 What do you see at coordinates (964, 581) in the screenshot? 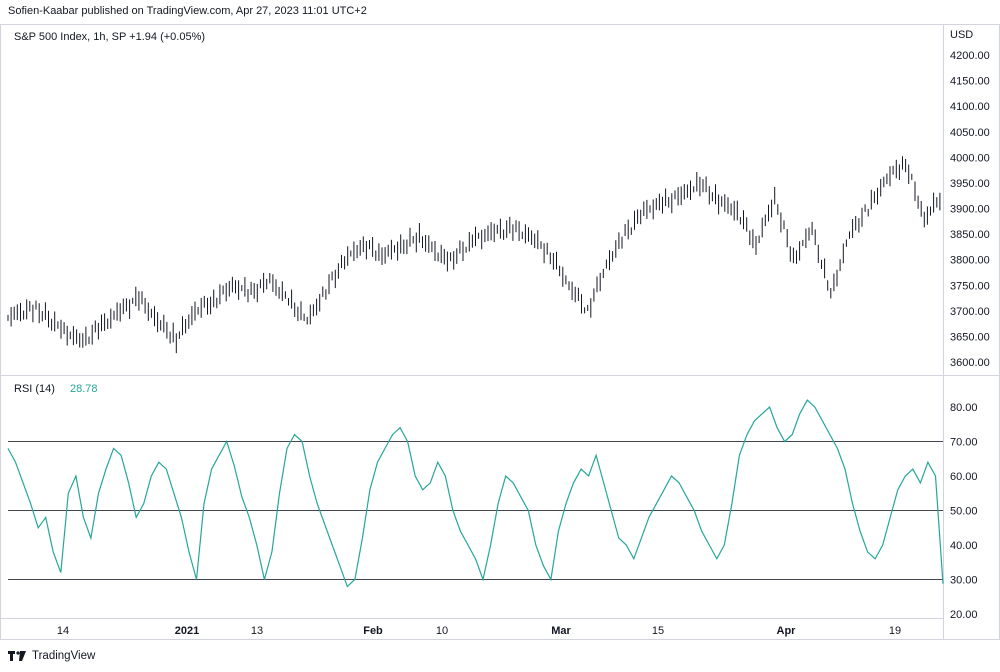
I see `rsi-tick-label: 30.00` at bounding box center [964, 581].